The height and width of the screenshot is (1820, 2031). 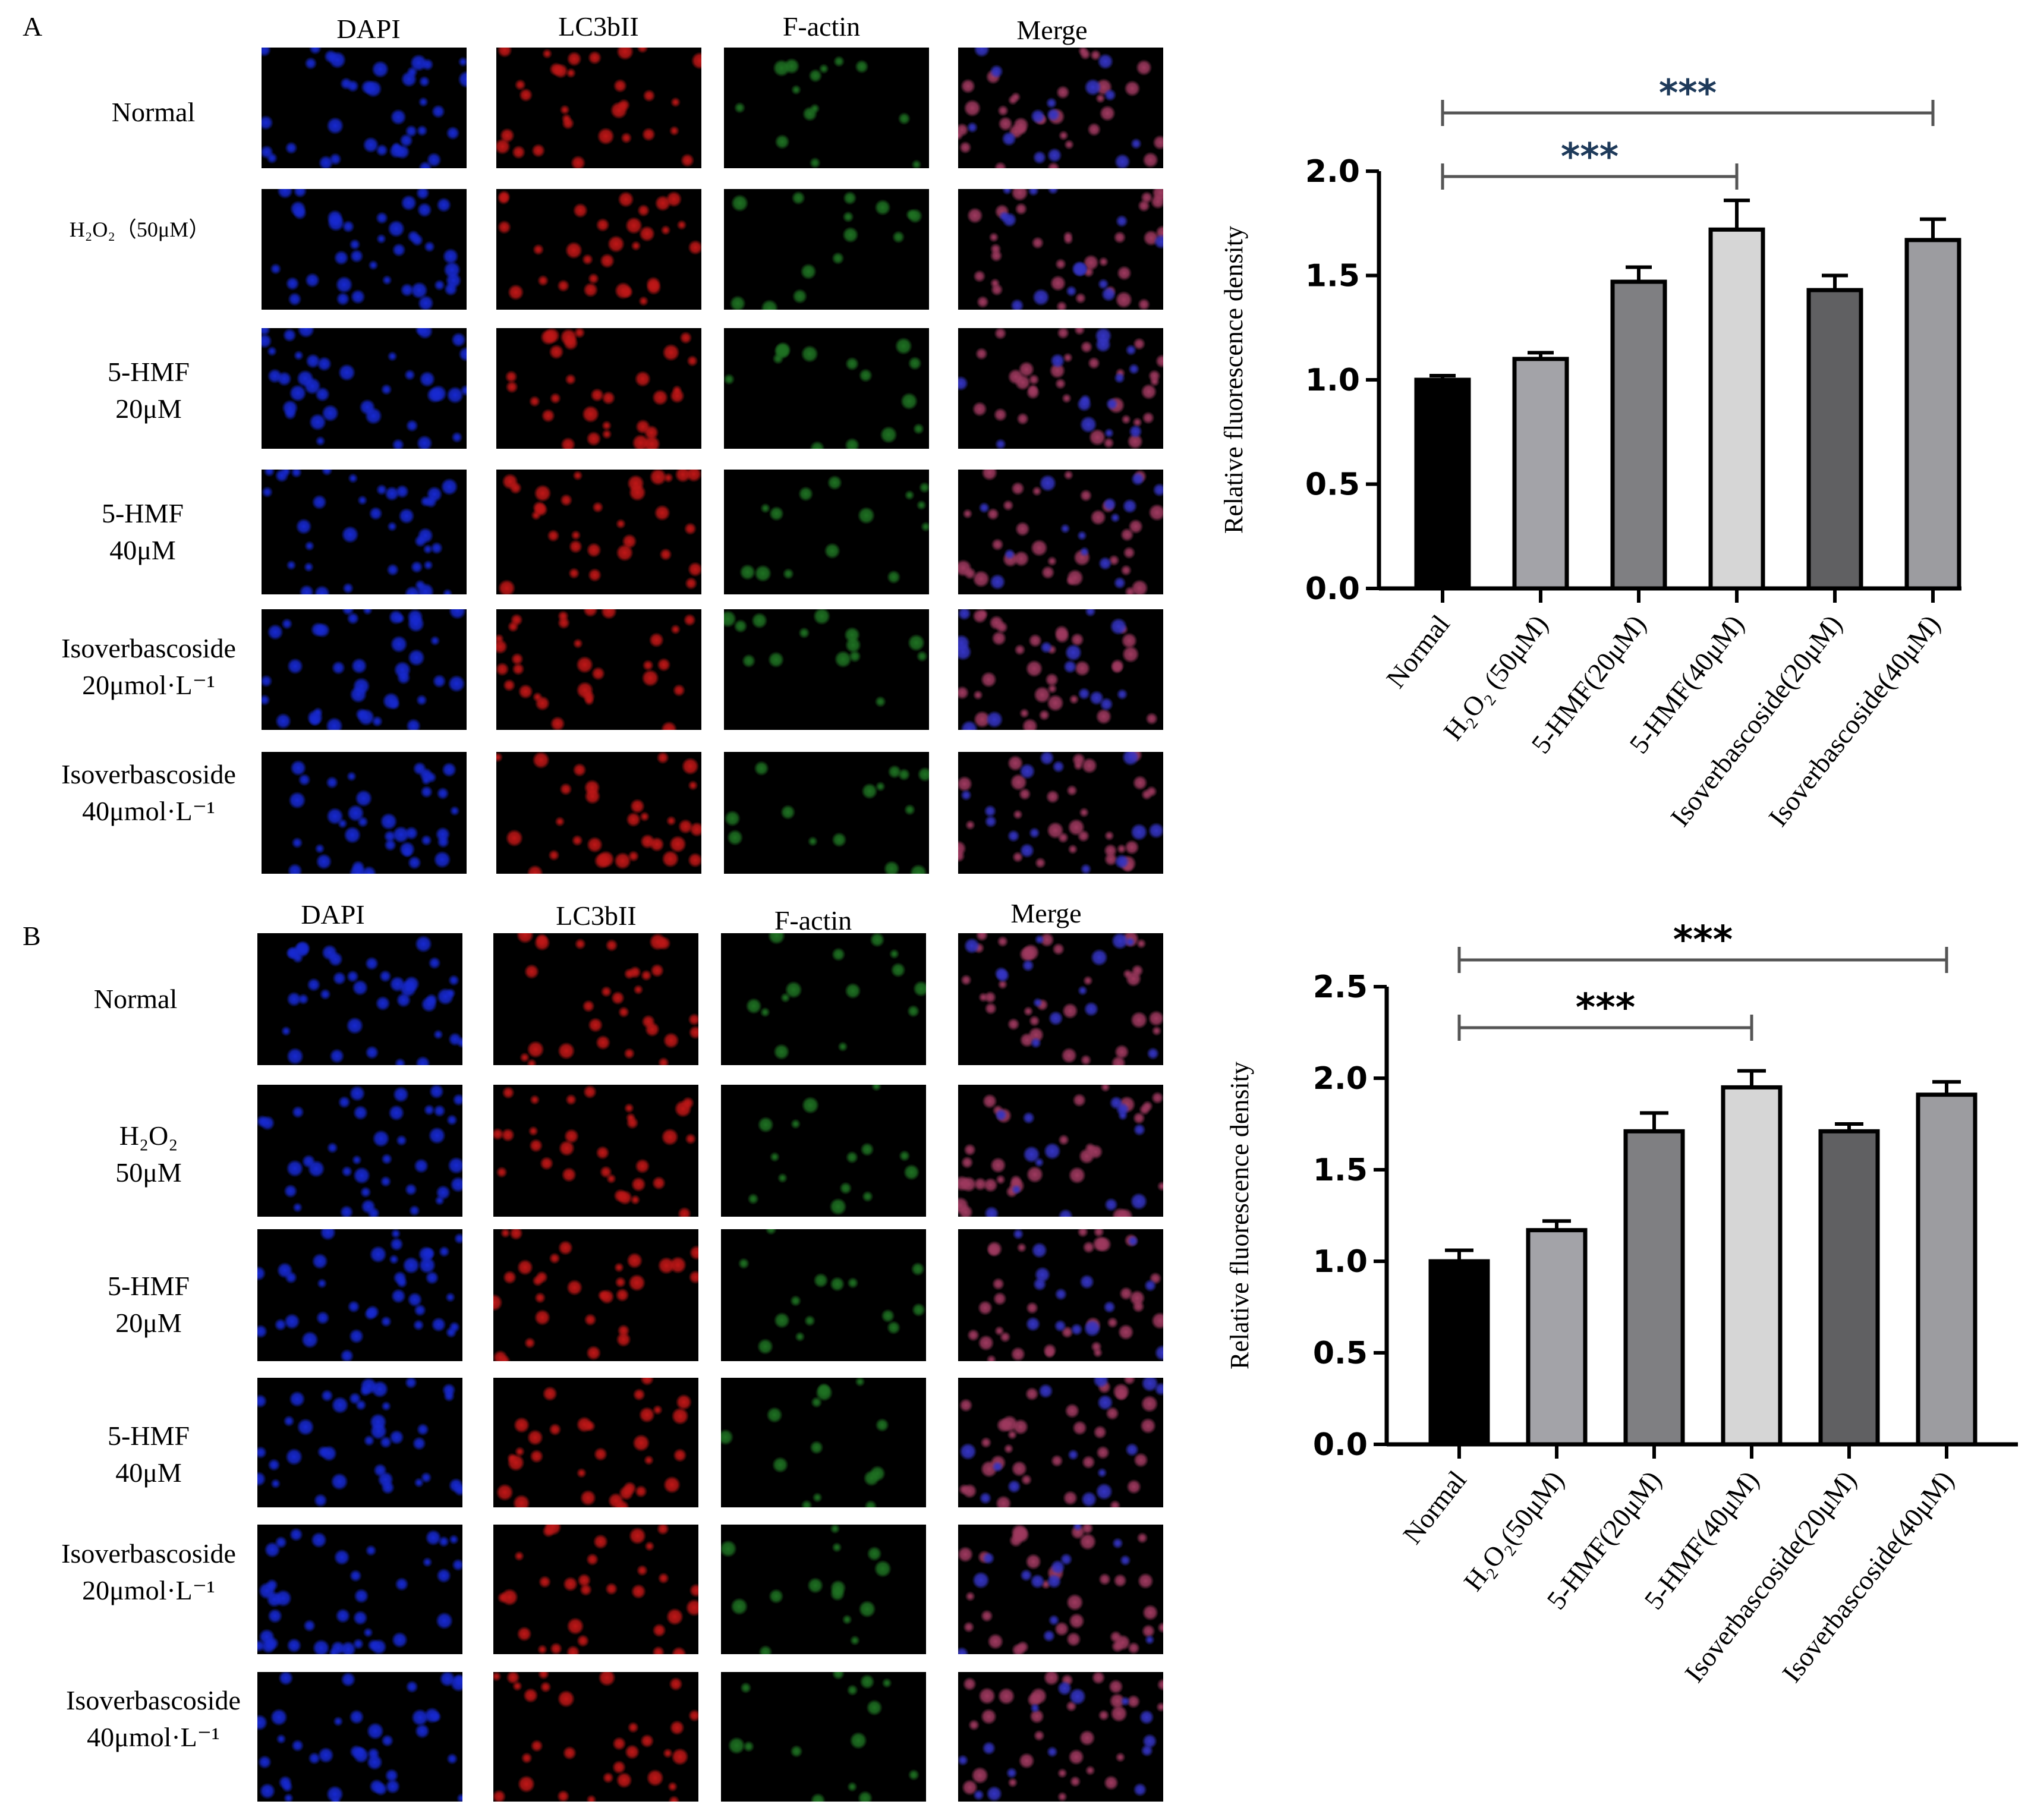 I want to click on panel-b-column-f-actin: F-actin, so click(x=813, y=920).